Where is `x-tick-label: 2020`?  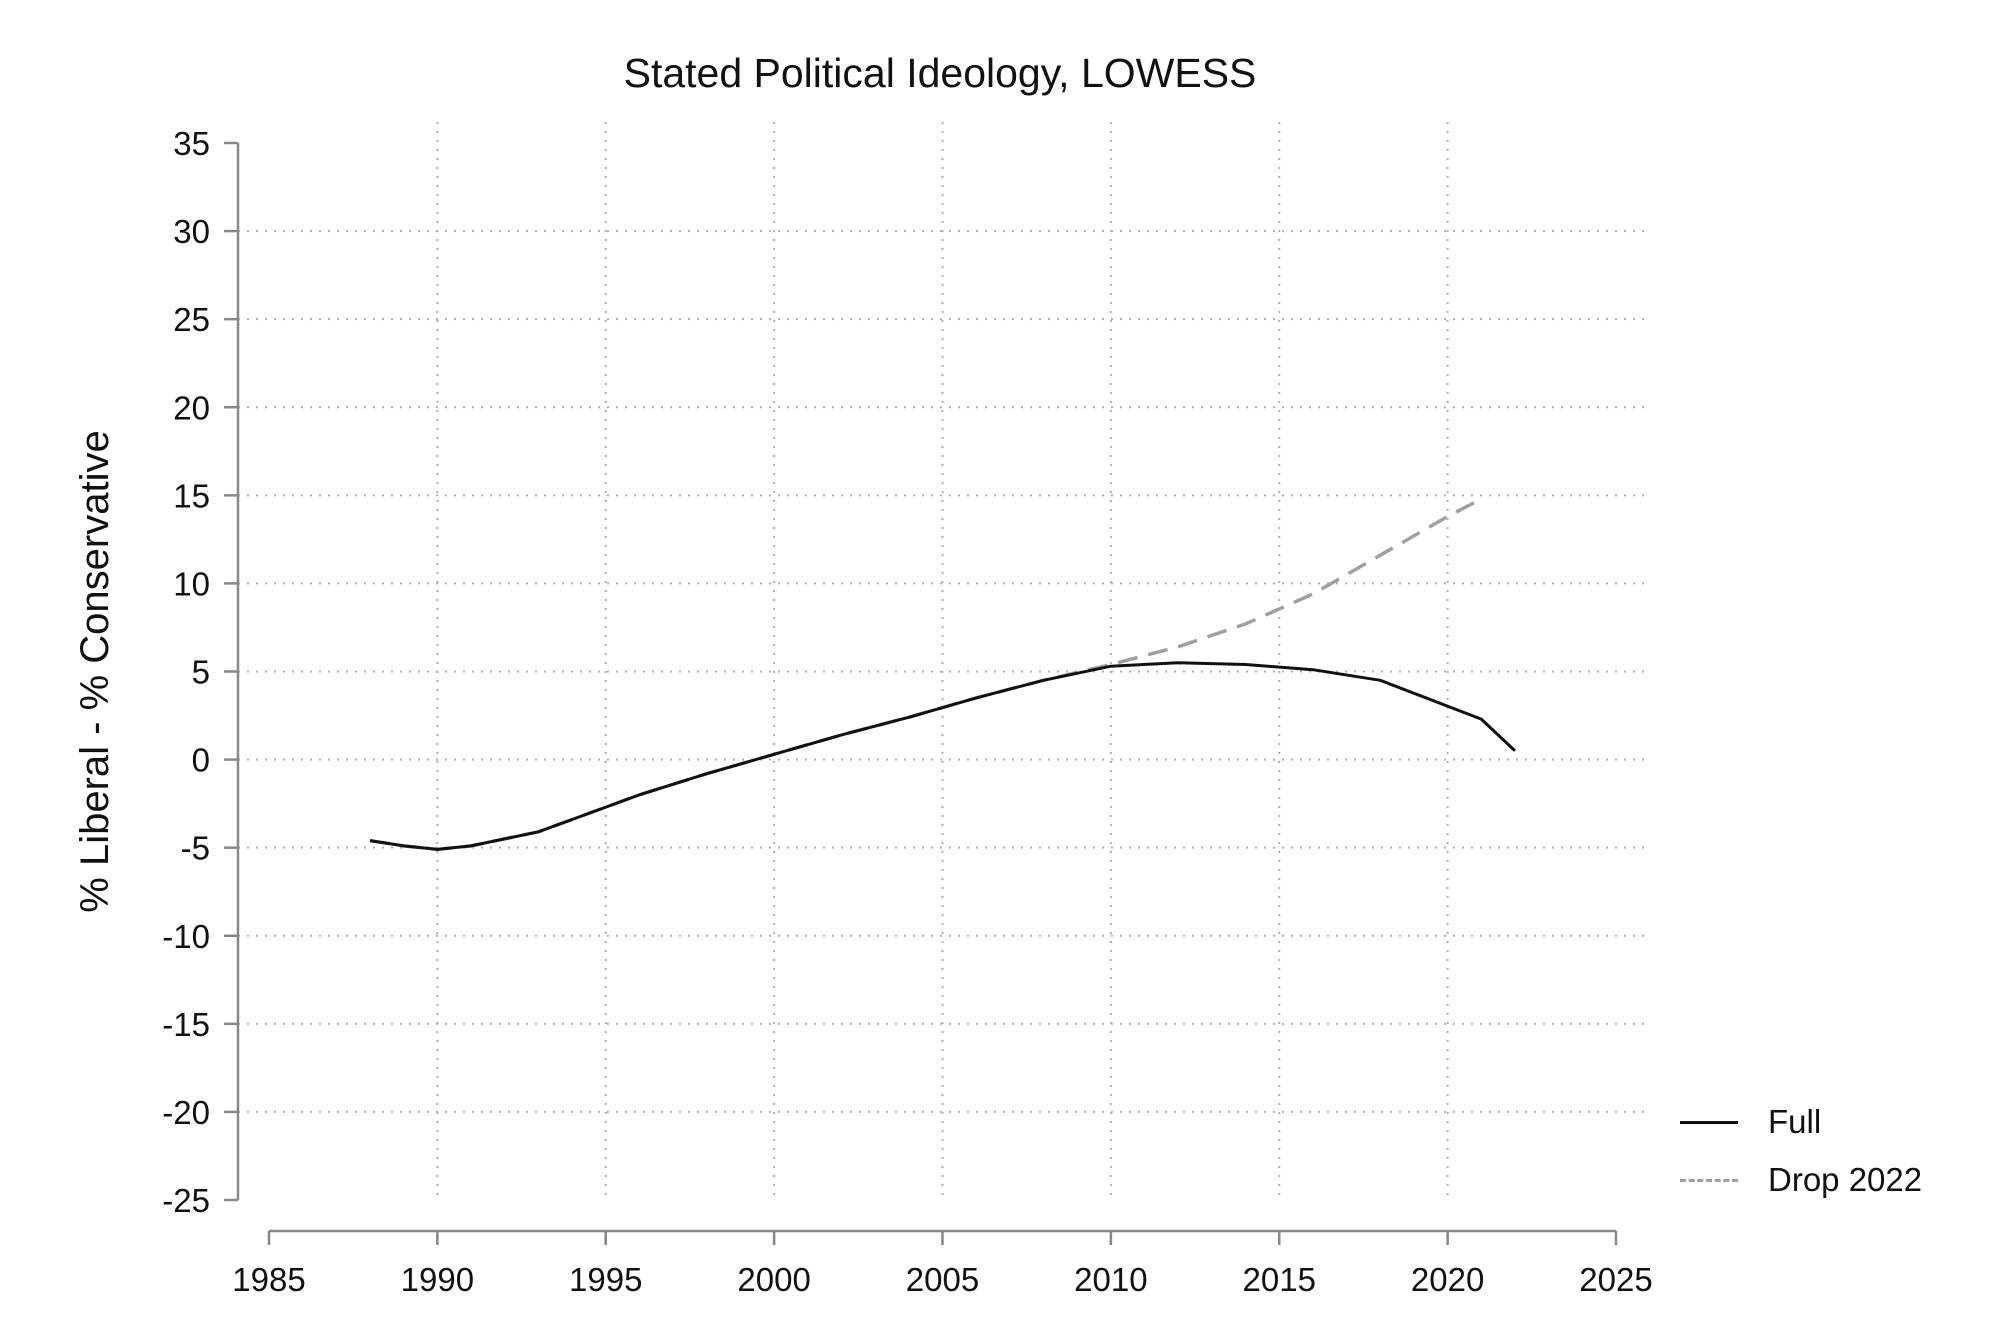 x-tick-label: 2020 is located at coordinates (1447, 1279).